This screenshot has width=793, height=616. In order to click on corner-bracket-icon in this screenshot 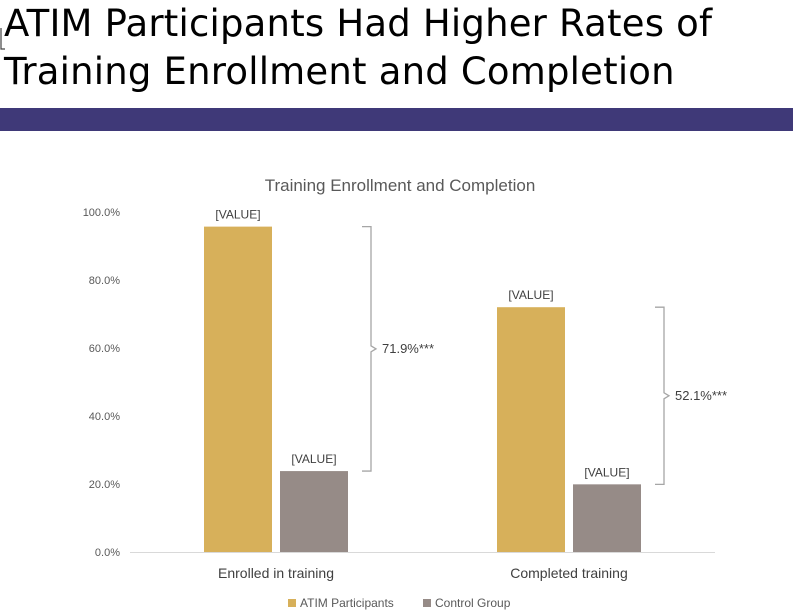, I will do `click(2, 39)`.